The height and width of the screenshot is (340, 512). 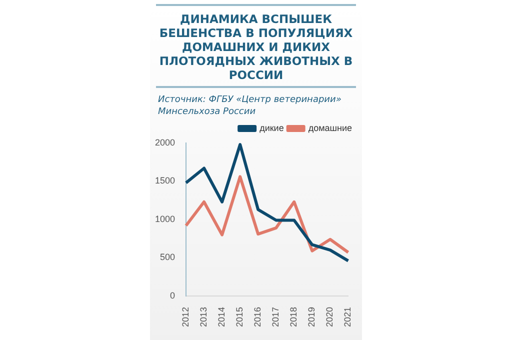 What do you see at coordinates (203, 317) in the screenshot?
I see `x-tick-label: 2013` at bounding box center [203, 317].